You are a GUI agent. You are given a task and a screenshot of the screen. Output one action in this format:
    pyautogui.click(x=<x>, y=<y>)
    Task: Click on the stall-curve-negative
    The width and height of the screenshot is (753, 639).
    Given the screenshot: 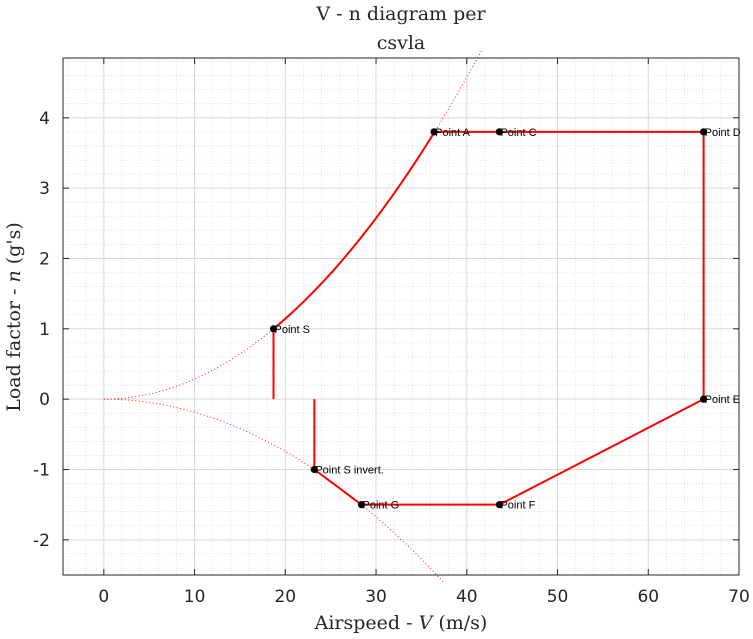 What is the action you would take?
    pyautogui.click(x=273, y=490)
    